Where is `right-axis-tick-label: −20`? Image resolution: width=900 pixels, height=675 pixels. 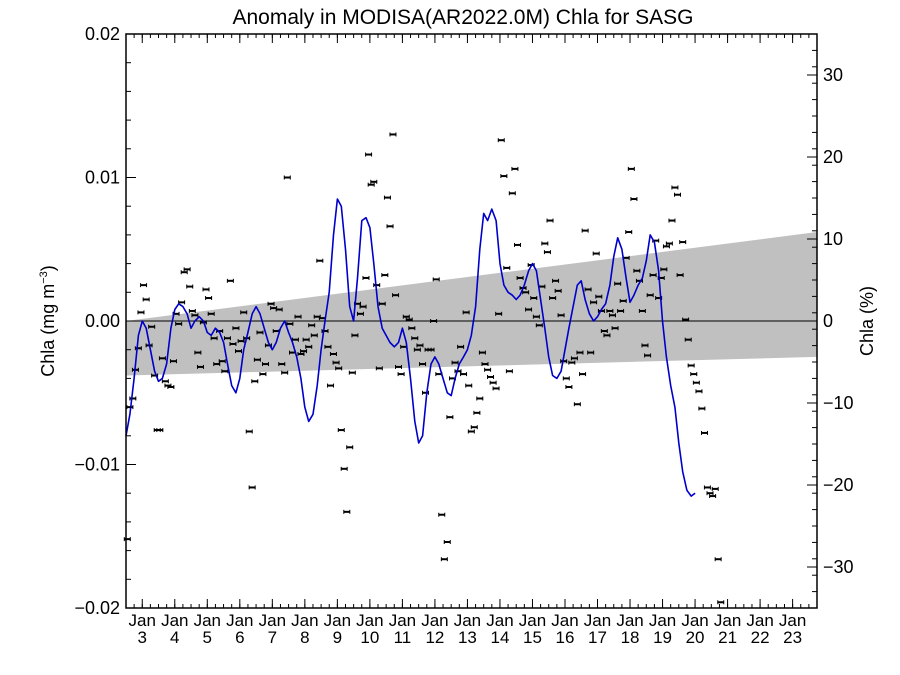 right-axis-tick-label: −20 is located at coordinates (838, 485).